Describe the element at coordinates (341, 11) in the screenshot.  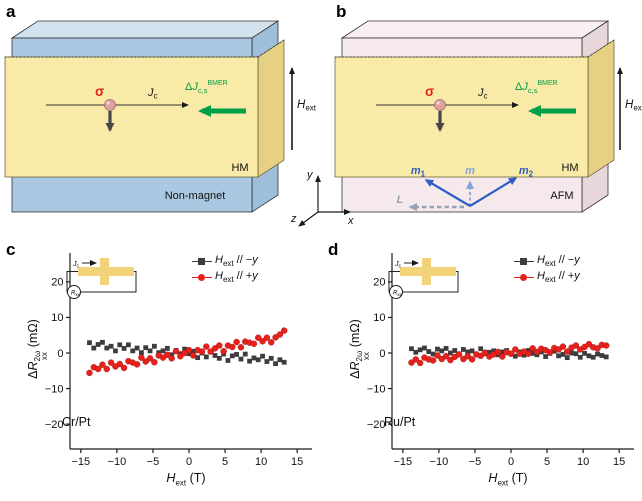
I see `panel-b-label: b` at that location.